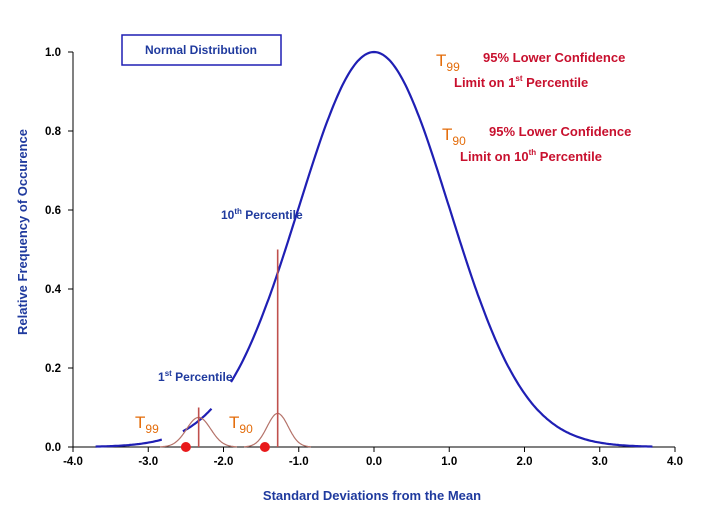 The width and height of the screenshot is (701, 515). Describe the element at coordinates (494, 156) in the screenshot. I see `annotation-line-2-text: Limit on 10` at that location.